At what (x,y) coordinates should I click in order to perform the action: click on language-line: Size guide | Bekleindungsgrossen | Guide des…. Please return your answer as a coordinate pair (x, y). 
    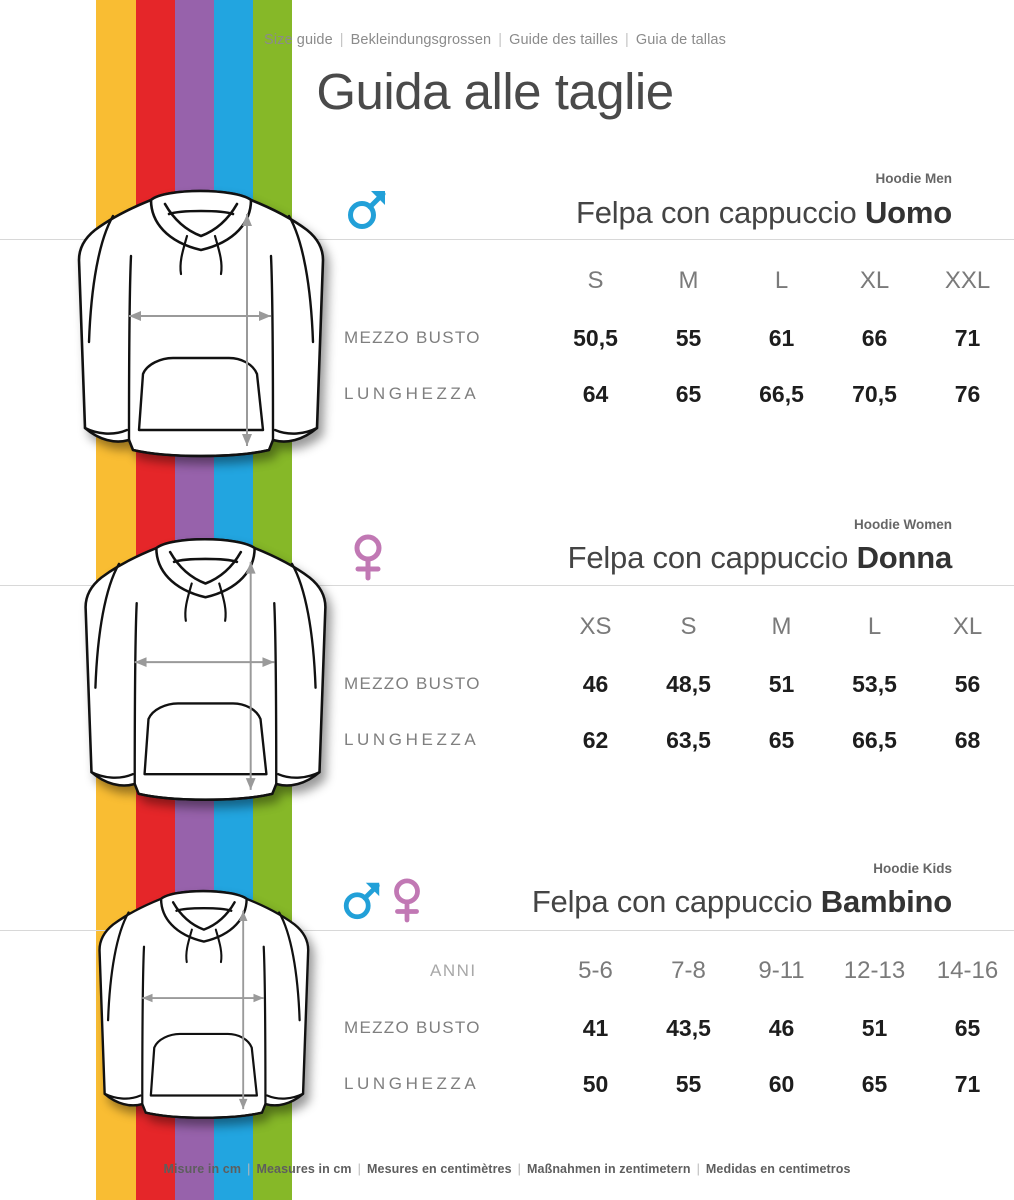
    Looking at the image, I should click on (495, 40).